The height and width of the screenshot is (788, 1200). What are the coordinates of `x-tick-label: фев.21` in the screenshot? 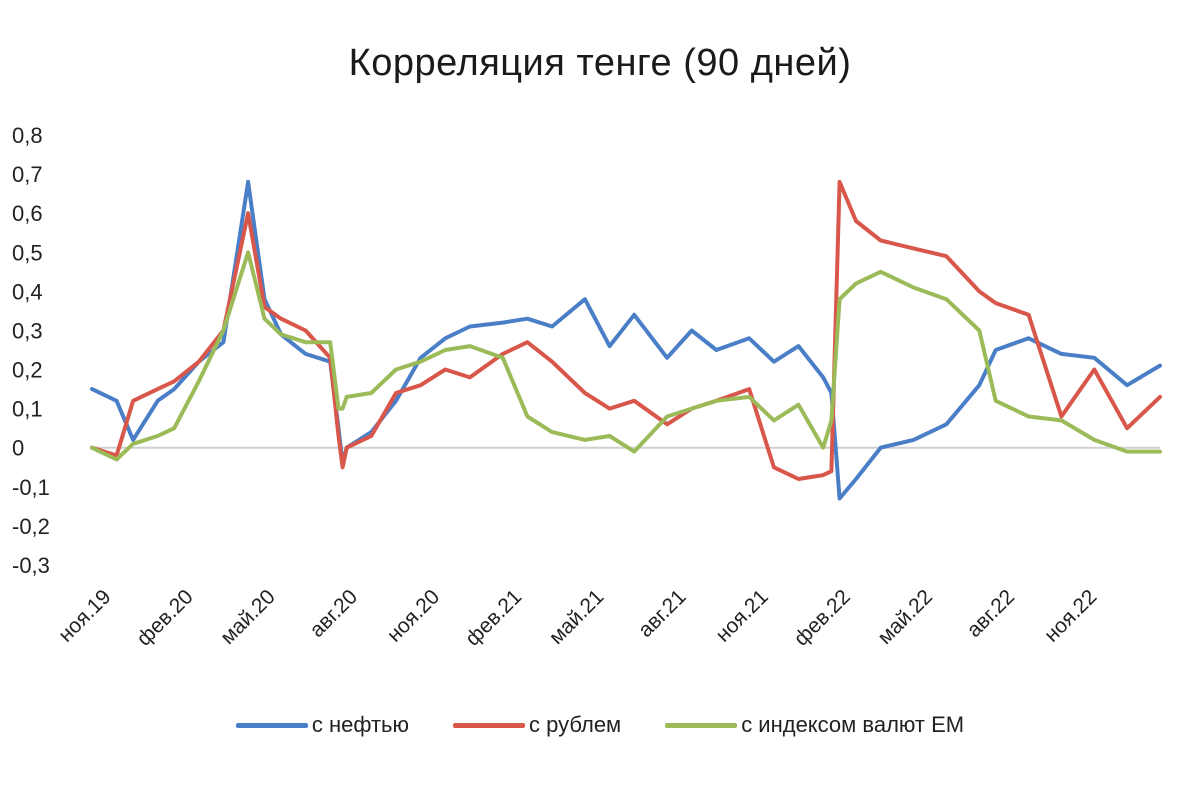 It's located at (493, 617).